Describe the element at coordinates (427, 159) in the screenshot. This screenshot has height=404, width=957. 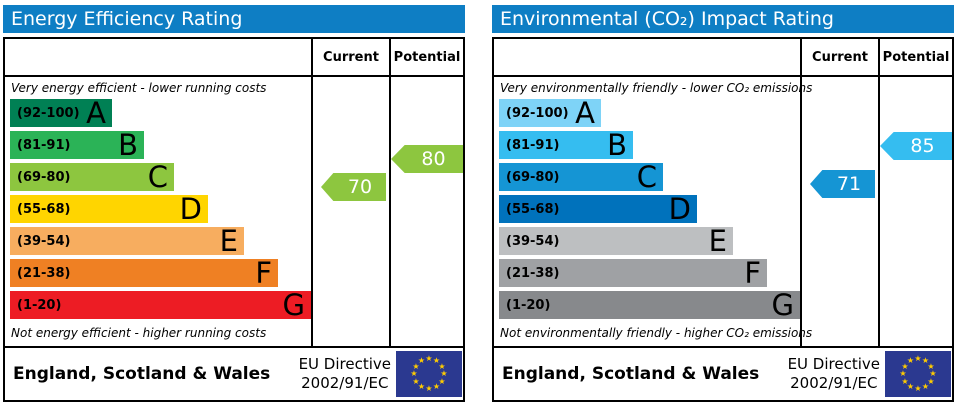
I see `potential-rating-arrow: 80` at that location.